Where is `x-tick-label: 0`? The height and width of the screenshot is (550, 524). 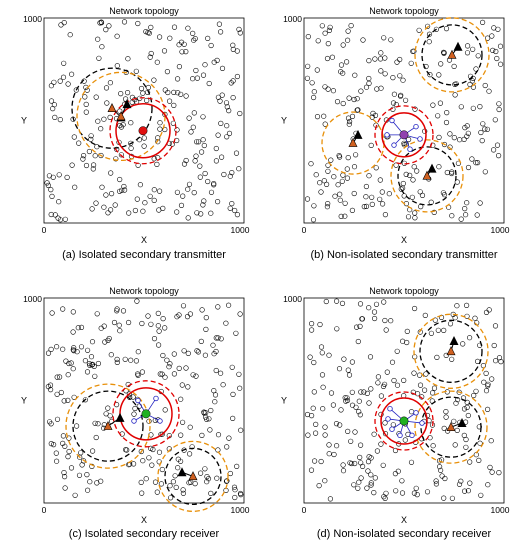 x-tick-label: 0 is located at coordinates (44, 510).